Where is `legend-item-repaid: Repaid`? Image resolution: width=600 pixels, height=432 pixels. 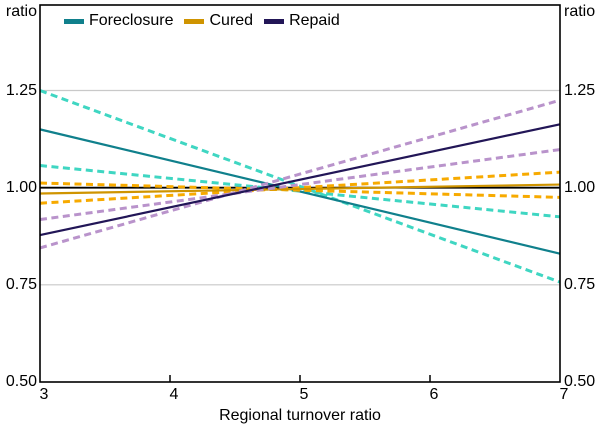
legend-item-repaid: Repaid is located at coordinates (302, 21).